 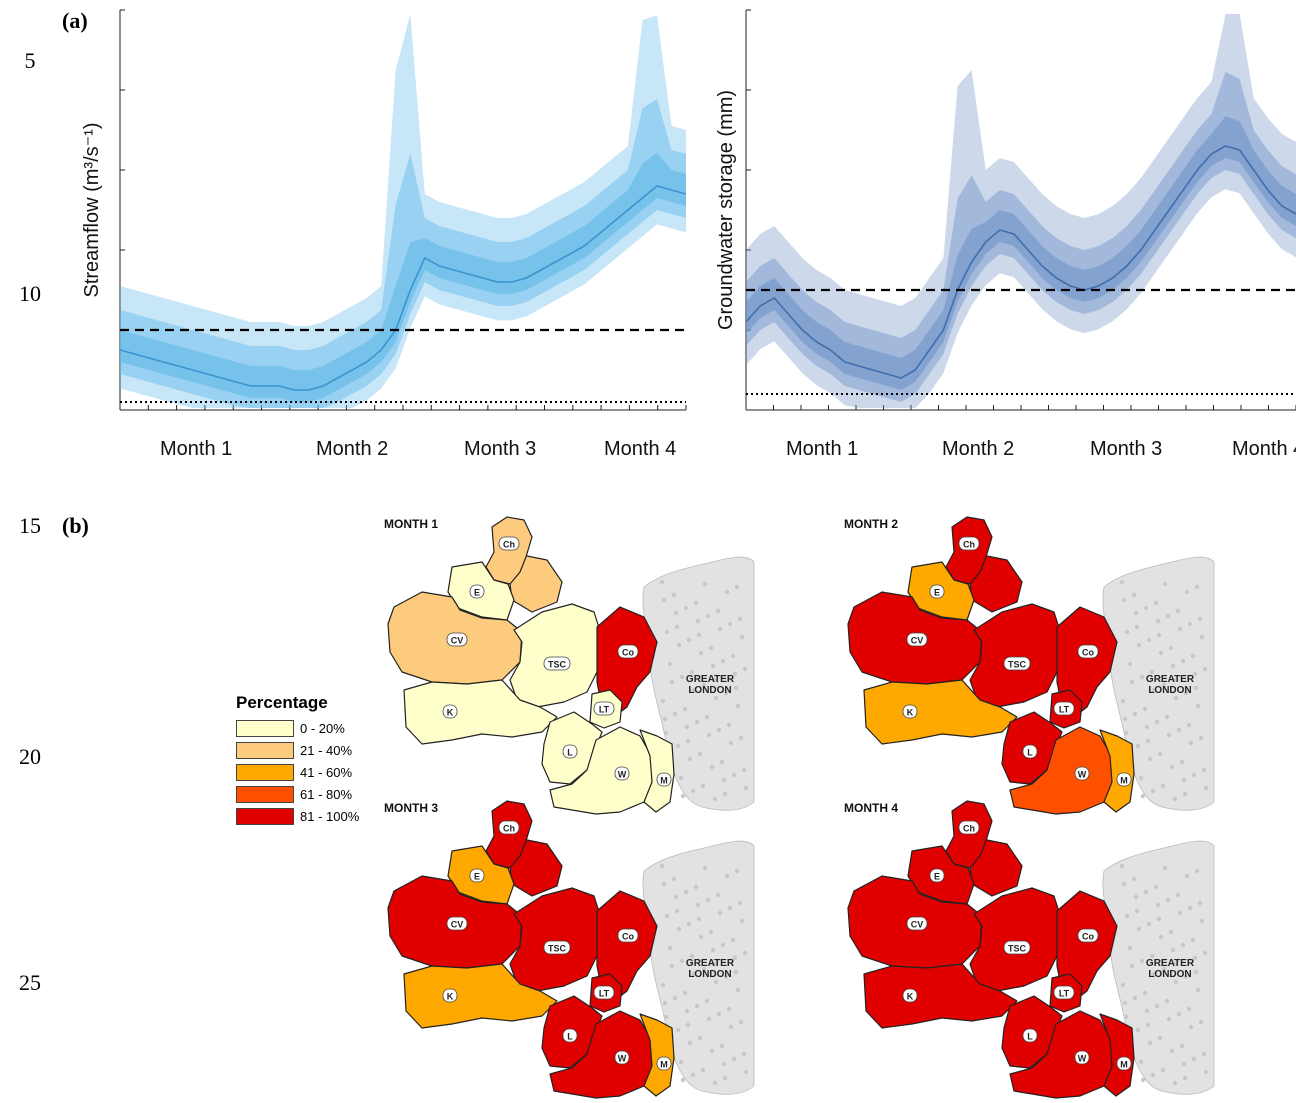 What do you see at coordinates (1030, 1037) in the screenshot?
I see `region-label-l: L` at bounding box center [1030, 1037].